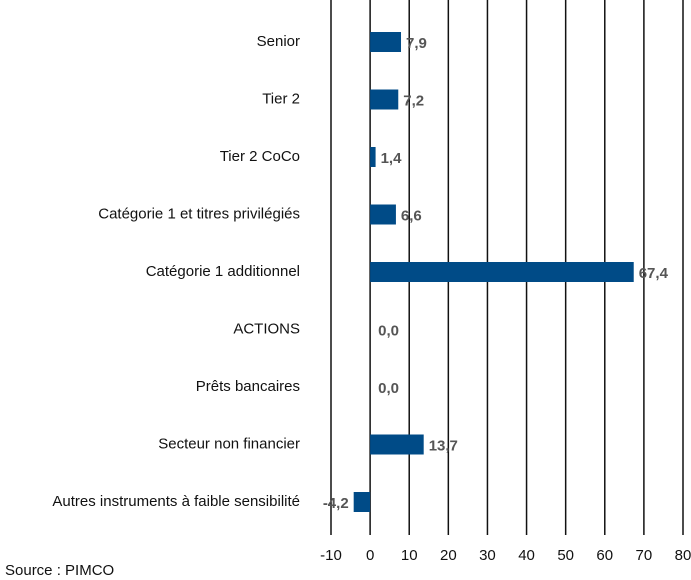 The height and width of the screenshot is (580, 691). I want to click on category-label: Catégorie 1 additionnel, so click(223, 271).